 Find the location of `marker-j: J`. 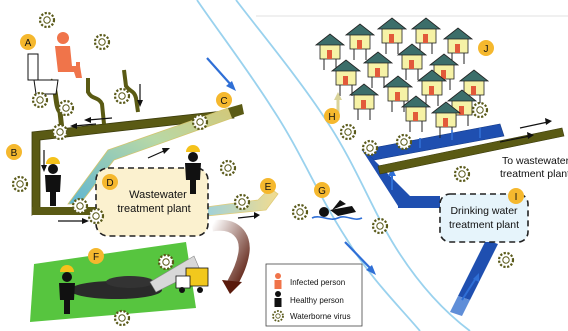

marker-j: J is located at coordinates (486, 48).